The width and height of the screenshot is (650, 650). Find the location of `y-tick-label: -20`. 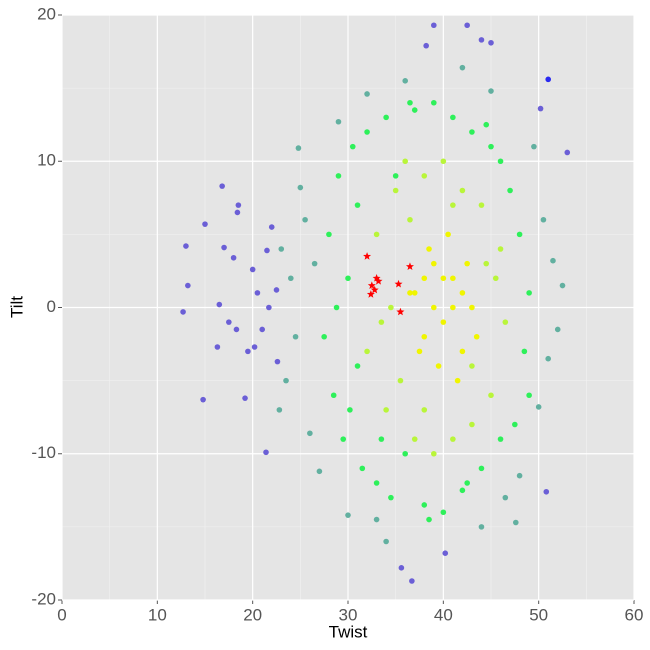

y-tick-label: -20 is located at coordinates (43, 598).